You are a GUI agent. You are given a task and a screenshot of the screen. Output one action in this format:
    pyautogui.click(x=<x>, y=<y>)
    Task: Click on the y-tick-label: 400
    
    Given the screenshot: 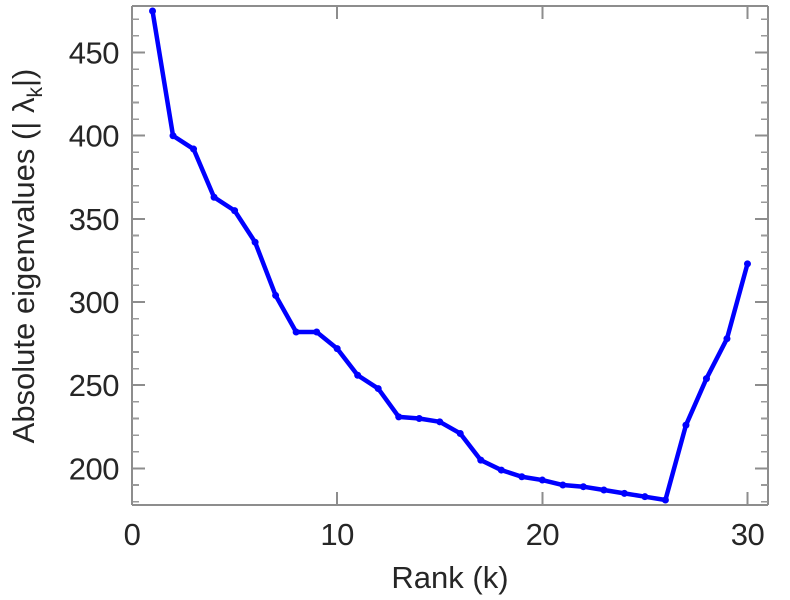 What is the action you would take?
    pyautogui.click(x=94, y=136)
    